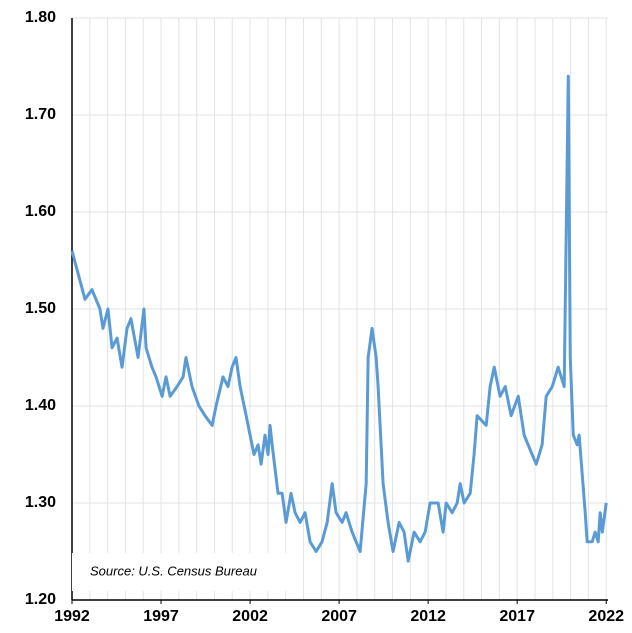 The height and width of the screenshot is (633, 632). What do you see at coordinates (173, 570) in the screenshot?
I see `annotation: Source: U.S. Census Bureau` at bounding box center [173, 570].